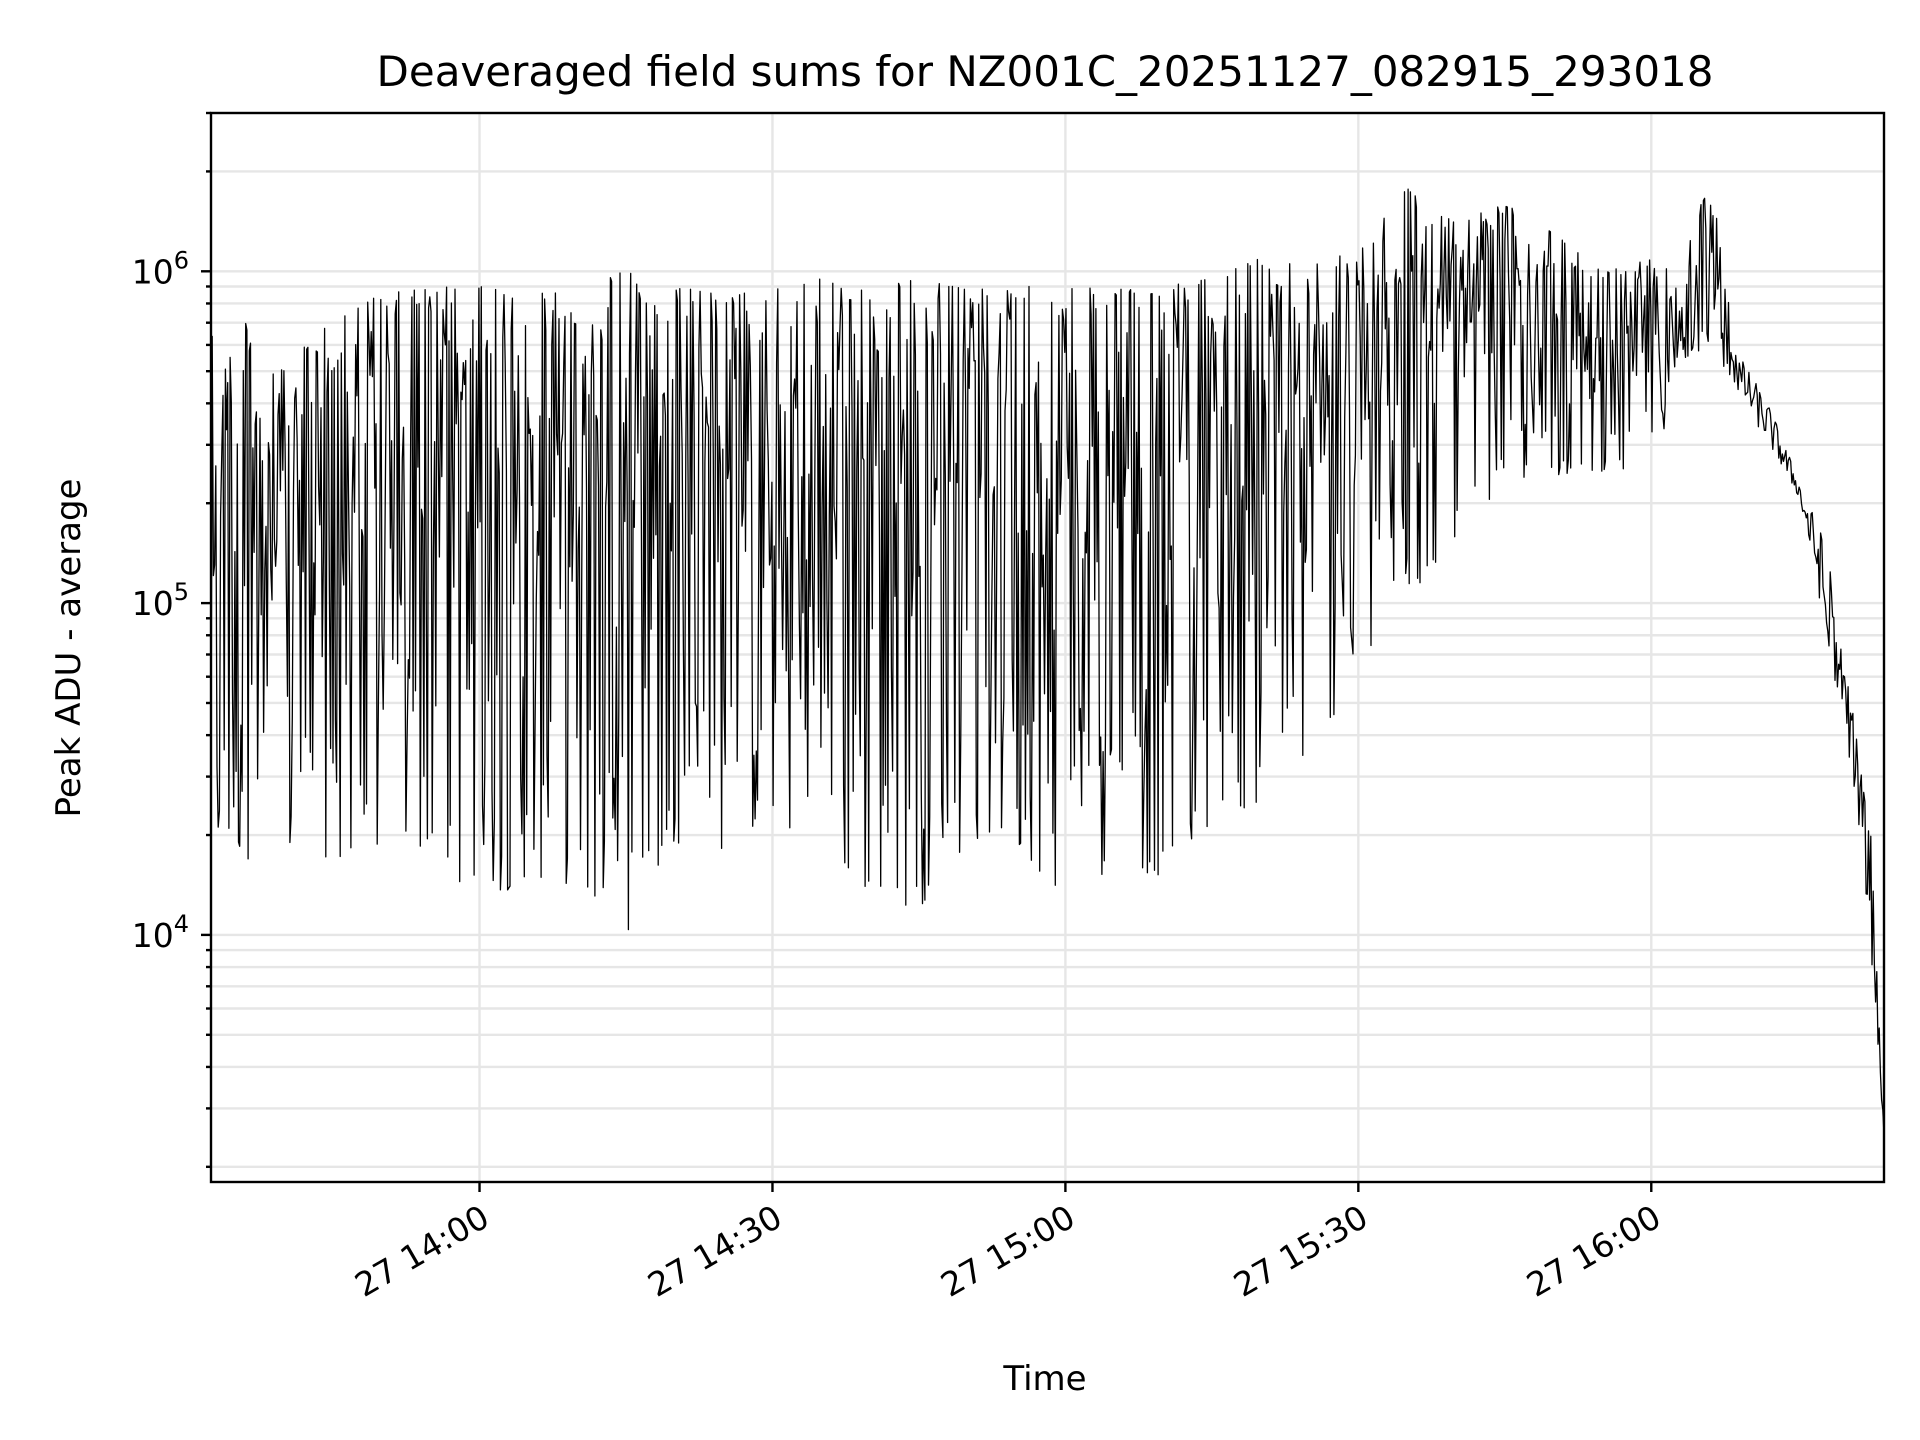 The width and height of the screenshot is (1920, 1440). What do you see at coordinates (160, 268) in the screenshot?
I see `y-tick-label: 10⁶` at bounding box center [160, 268].